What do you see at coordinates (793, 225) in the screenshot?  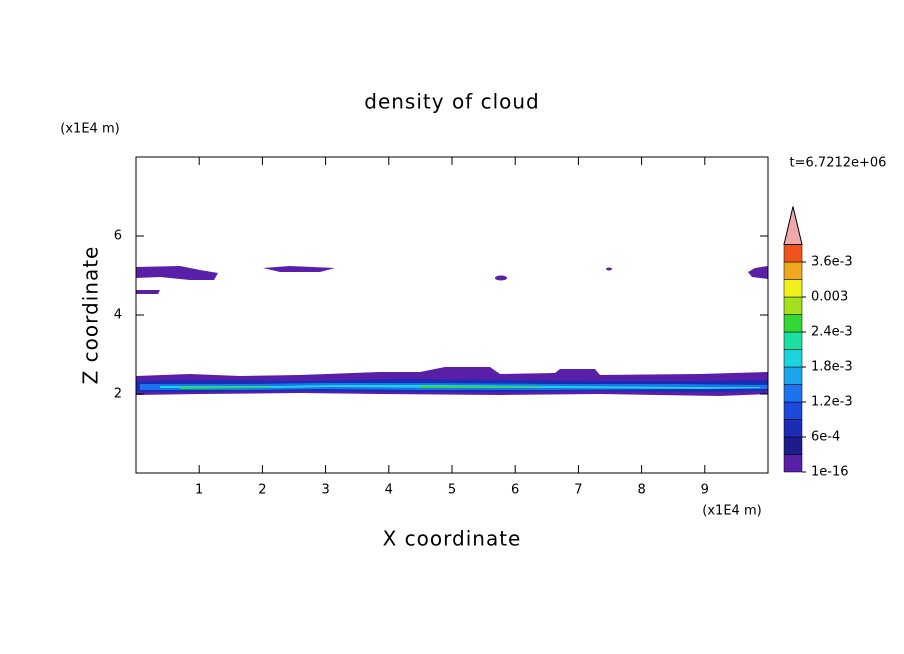 I see `colorbar-over` at bounding box center [793, 225].